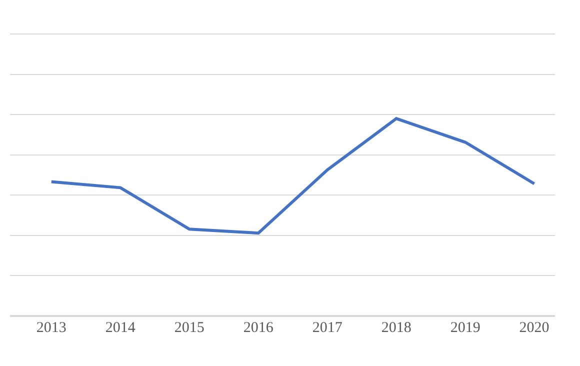 The width and height of the screenshot is (580, 366). I want to click on x-tick-label: 2014, so click(120, 328).